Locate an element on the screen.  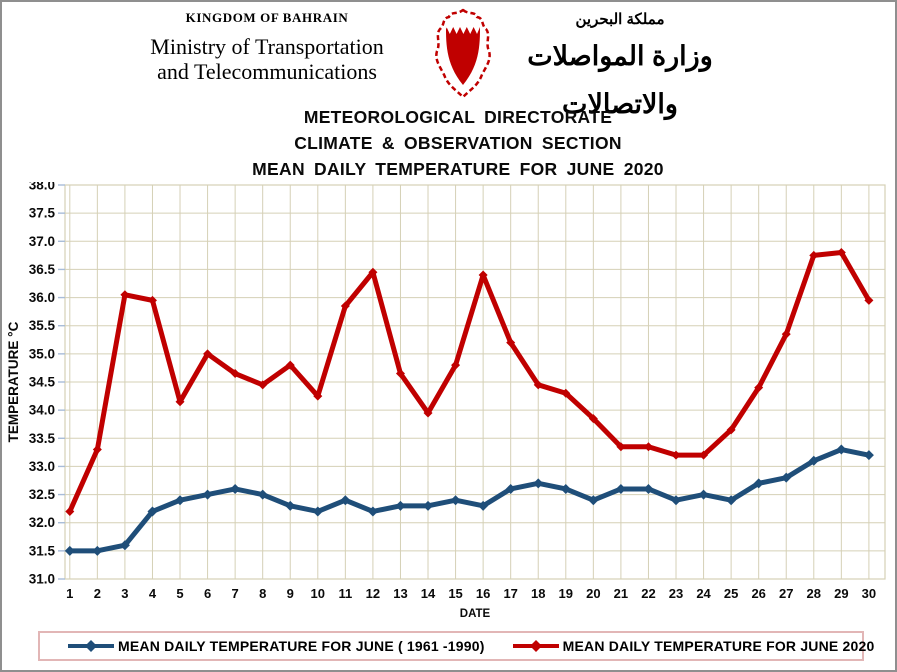
svg-text: 34.5 is located at coordinates (42, 382).